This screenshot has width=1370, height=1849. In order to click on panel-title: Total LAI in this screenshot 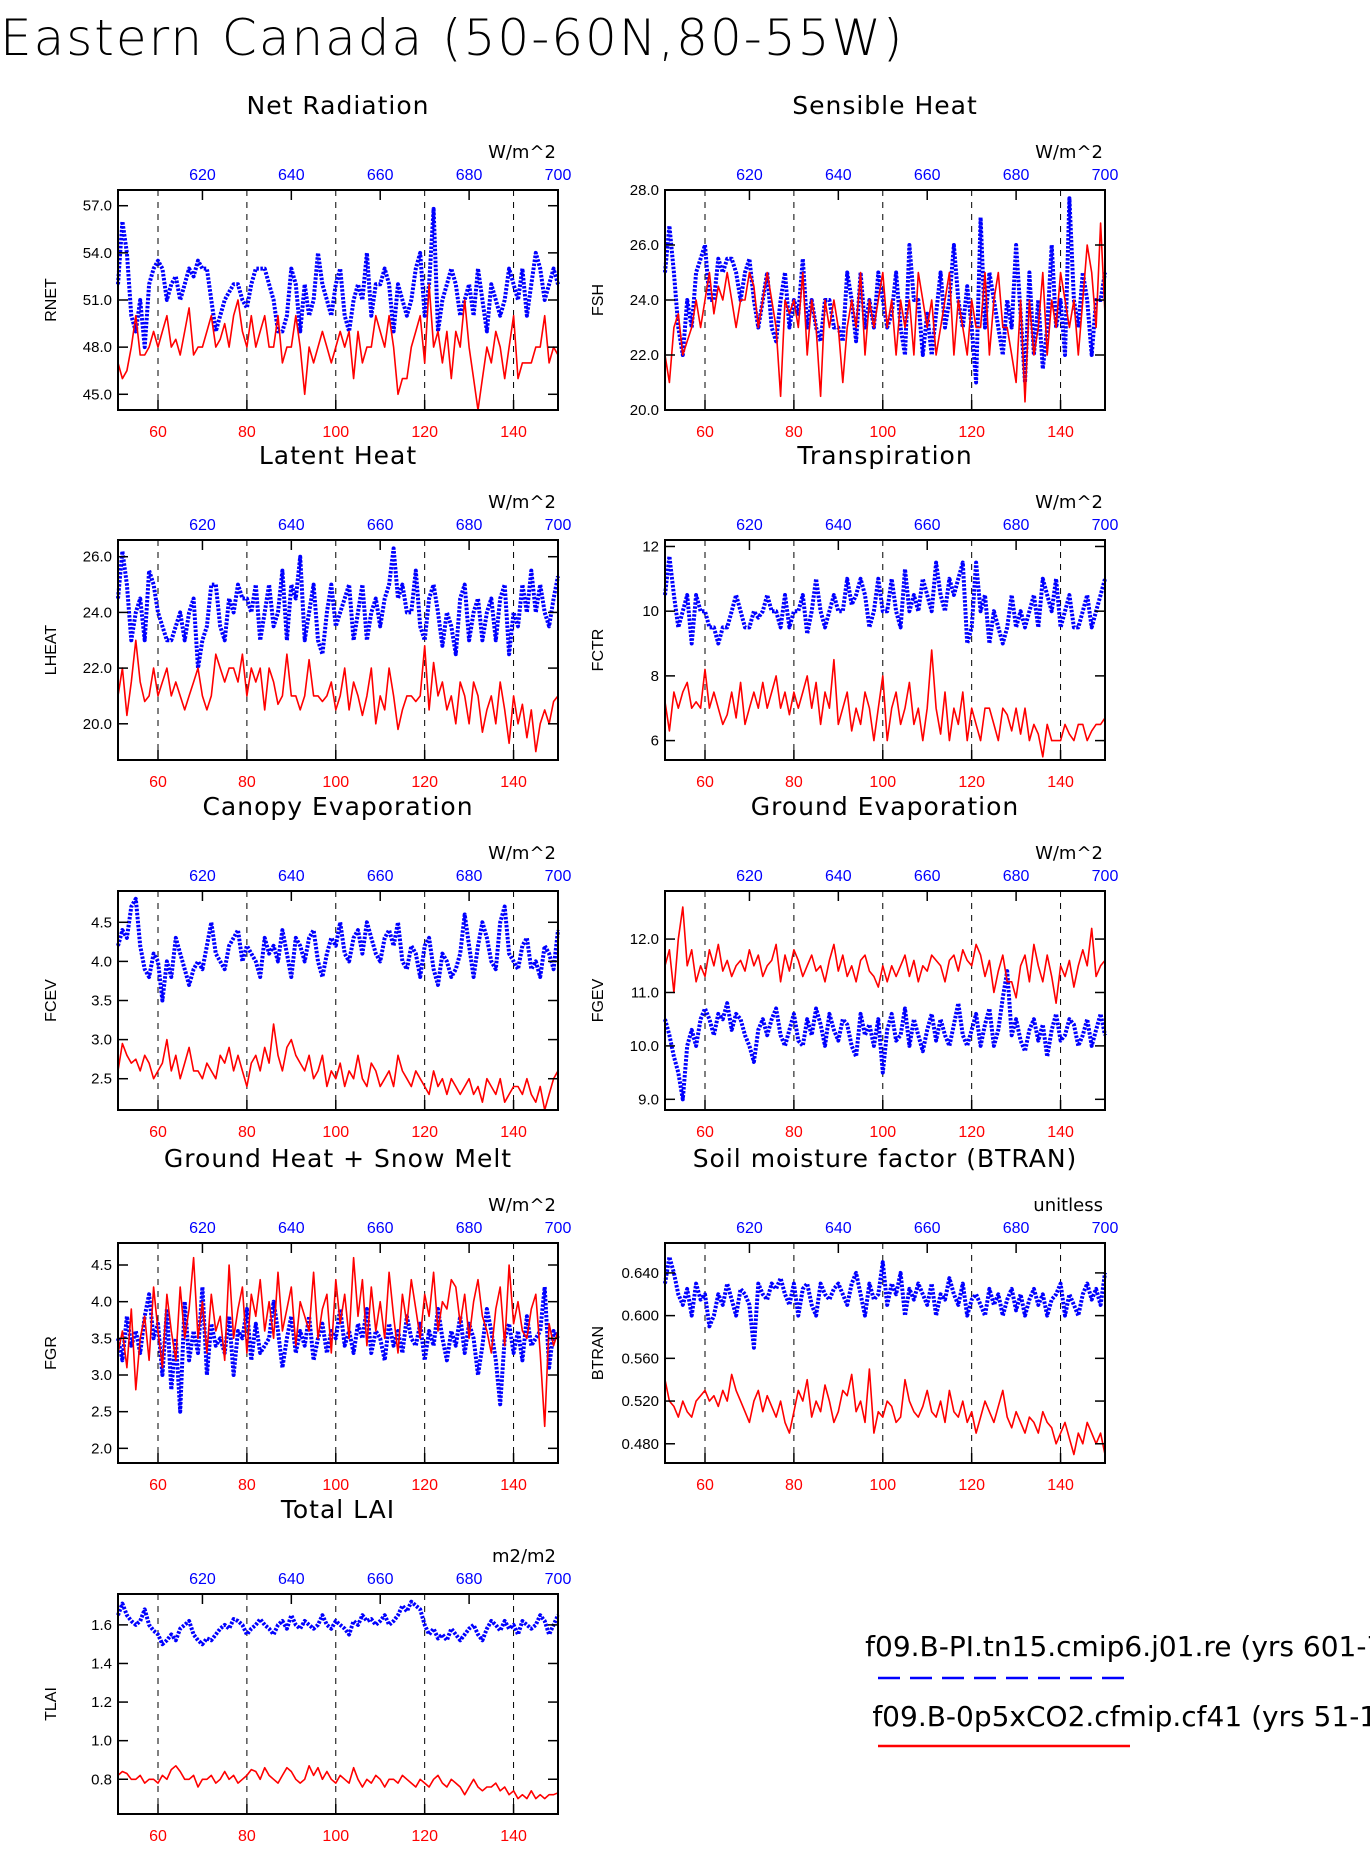, I will do `click(337, 1509)`.